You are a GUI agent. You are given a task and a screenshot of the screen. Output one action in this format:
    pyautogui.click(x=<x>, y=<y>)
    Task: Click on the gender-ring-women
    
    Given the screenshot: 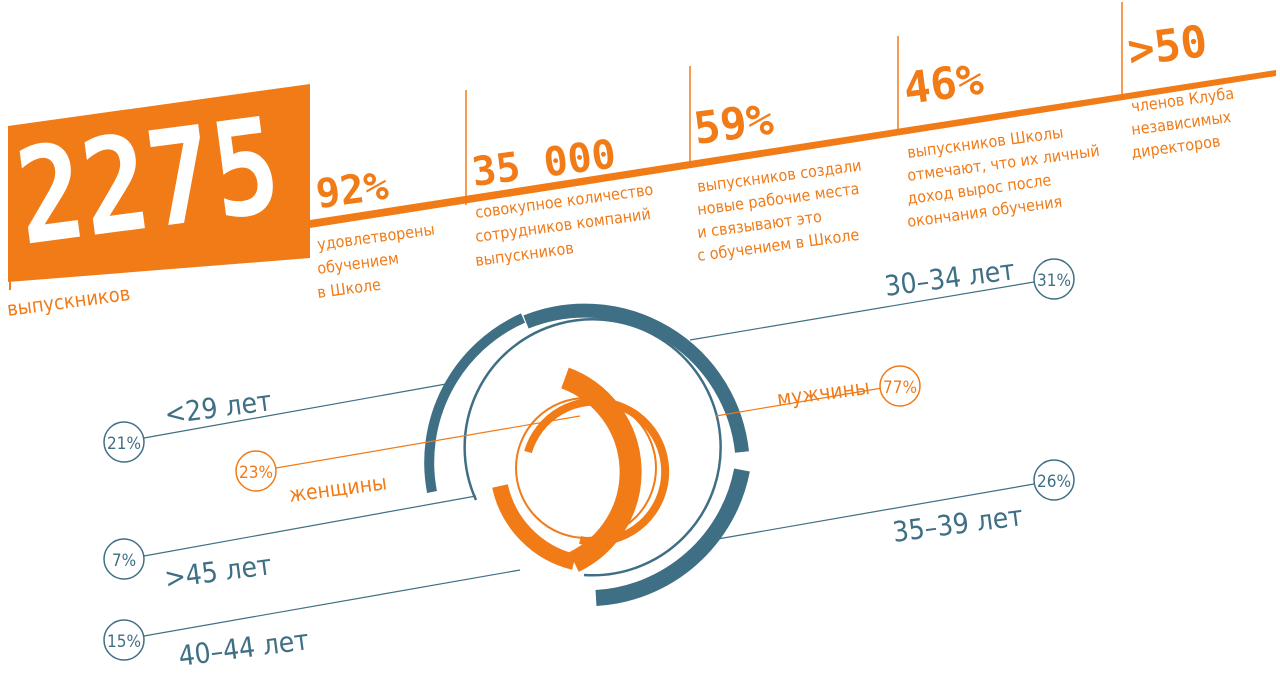 What is the action you would take?
    pyautogui.click(x=597, y=471)
    